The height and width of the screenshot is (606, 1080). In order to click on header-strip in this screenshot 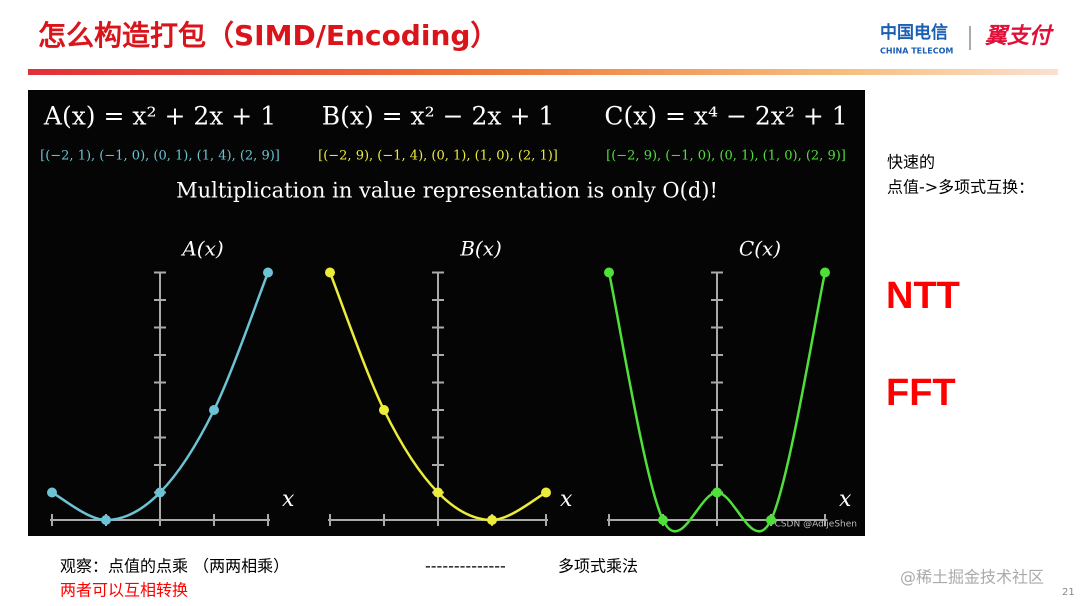, I will do `click(543, 72)`.